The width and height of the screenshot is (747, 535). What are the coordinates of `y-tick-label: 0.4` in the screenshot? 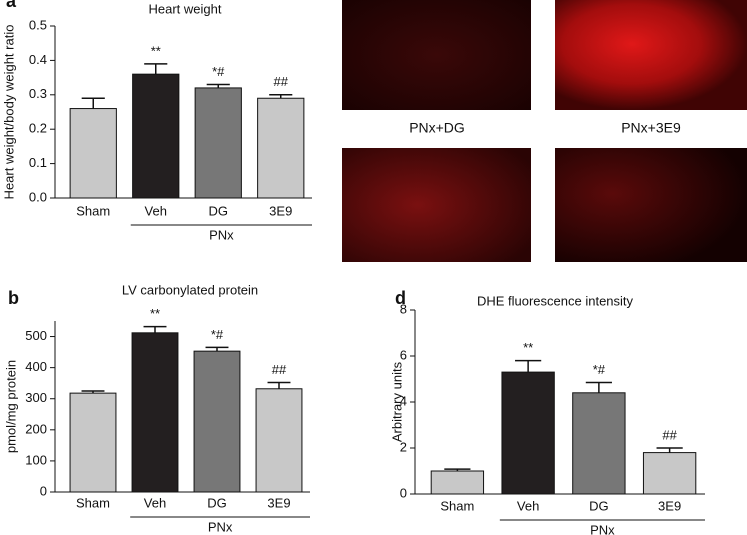 It's located at (38, 59).